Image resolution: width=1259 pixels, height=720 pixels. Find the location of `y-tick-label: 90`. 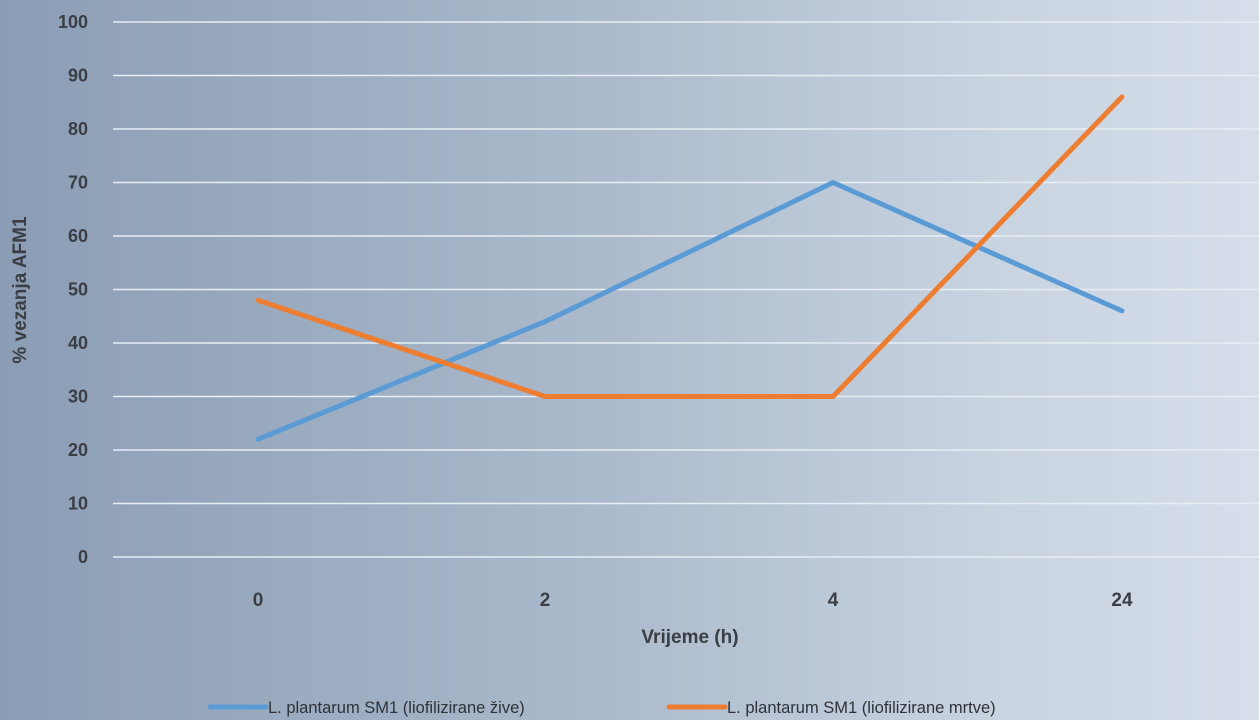

y-tick-label: 90 is located at coordinates (78, 76).